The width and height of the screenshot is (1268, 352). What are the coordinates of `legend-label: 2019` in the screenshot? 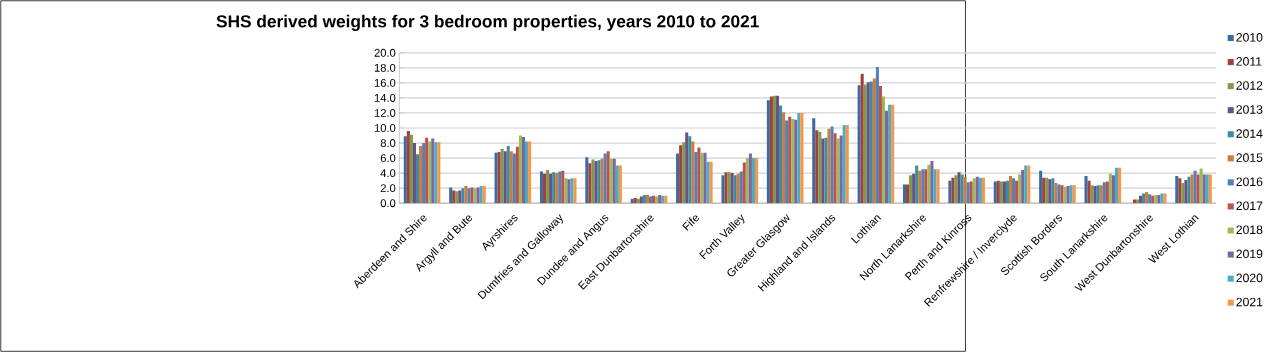 It's located at (1249, 254).